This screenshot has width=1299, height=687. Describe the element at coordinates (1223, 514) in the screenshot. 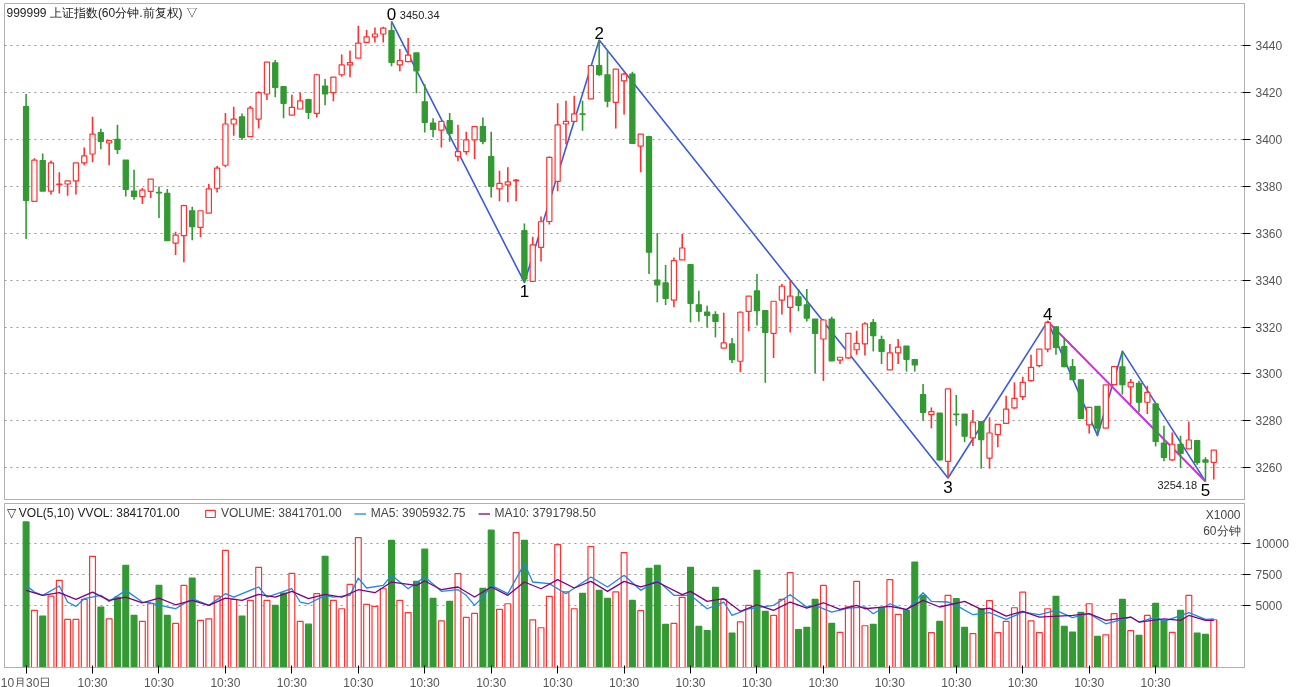

I see `annotation: X1000` at that location.